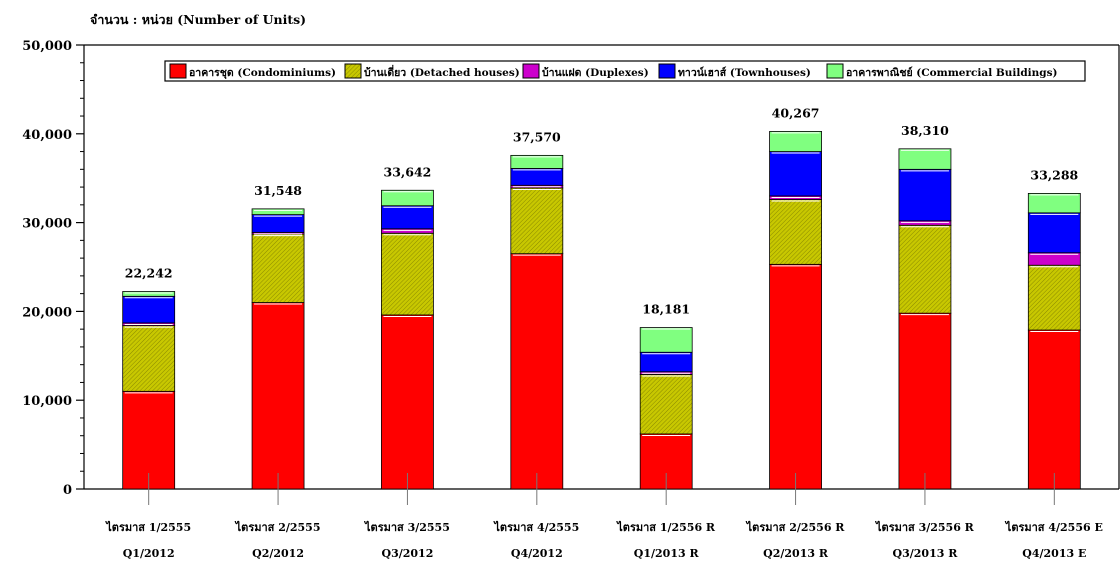 The width and height of the screenshot is (1120, 566). What do you see at coordinates (149, 553) in the screenshot?
I see `x-category-sublabel: Q1/2012` at bounding box center [149, 553].